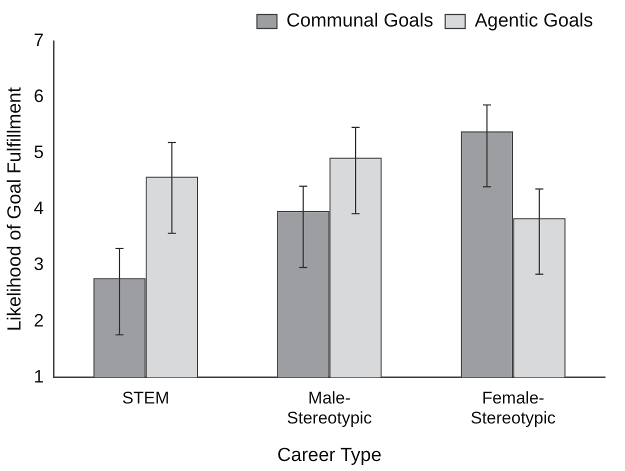 This screenshot has width=625, height=471. I want to click on y-tick-label: 1, so click(39, 376).